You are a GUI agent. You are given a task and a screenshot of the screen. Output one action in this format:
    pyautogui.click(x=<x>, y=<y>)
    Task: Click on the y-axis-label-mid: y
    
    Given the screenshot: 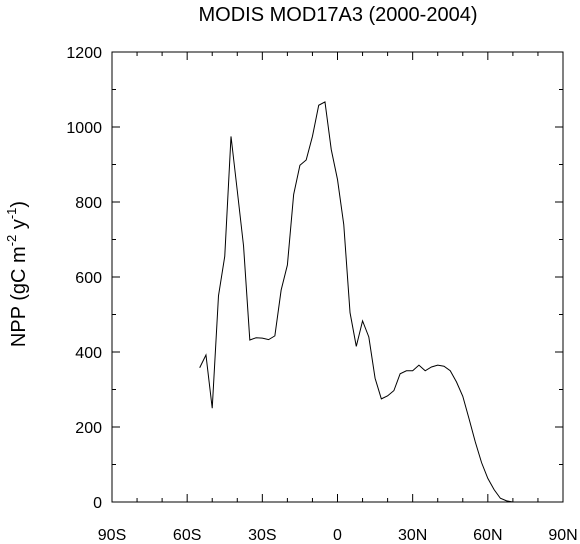 What is the action you would take?
    pyautogui.click(x=19, y=227)
    